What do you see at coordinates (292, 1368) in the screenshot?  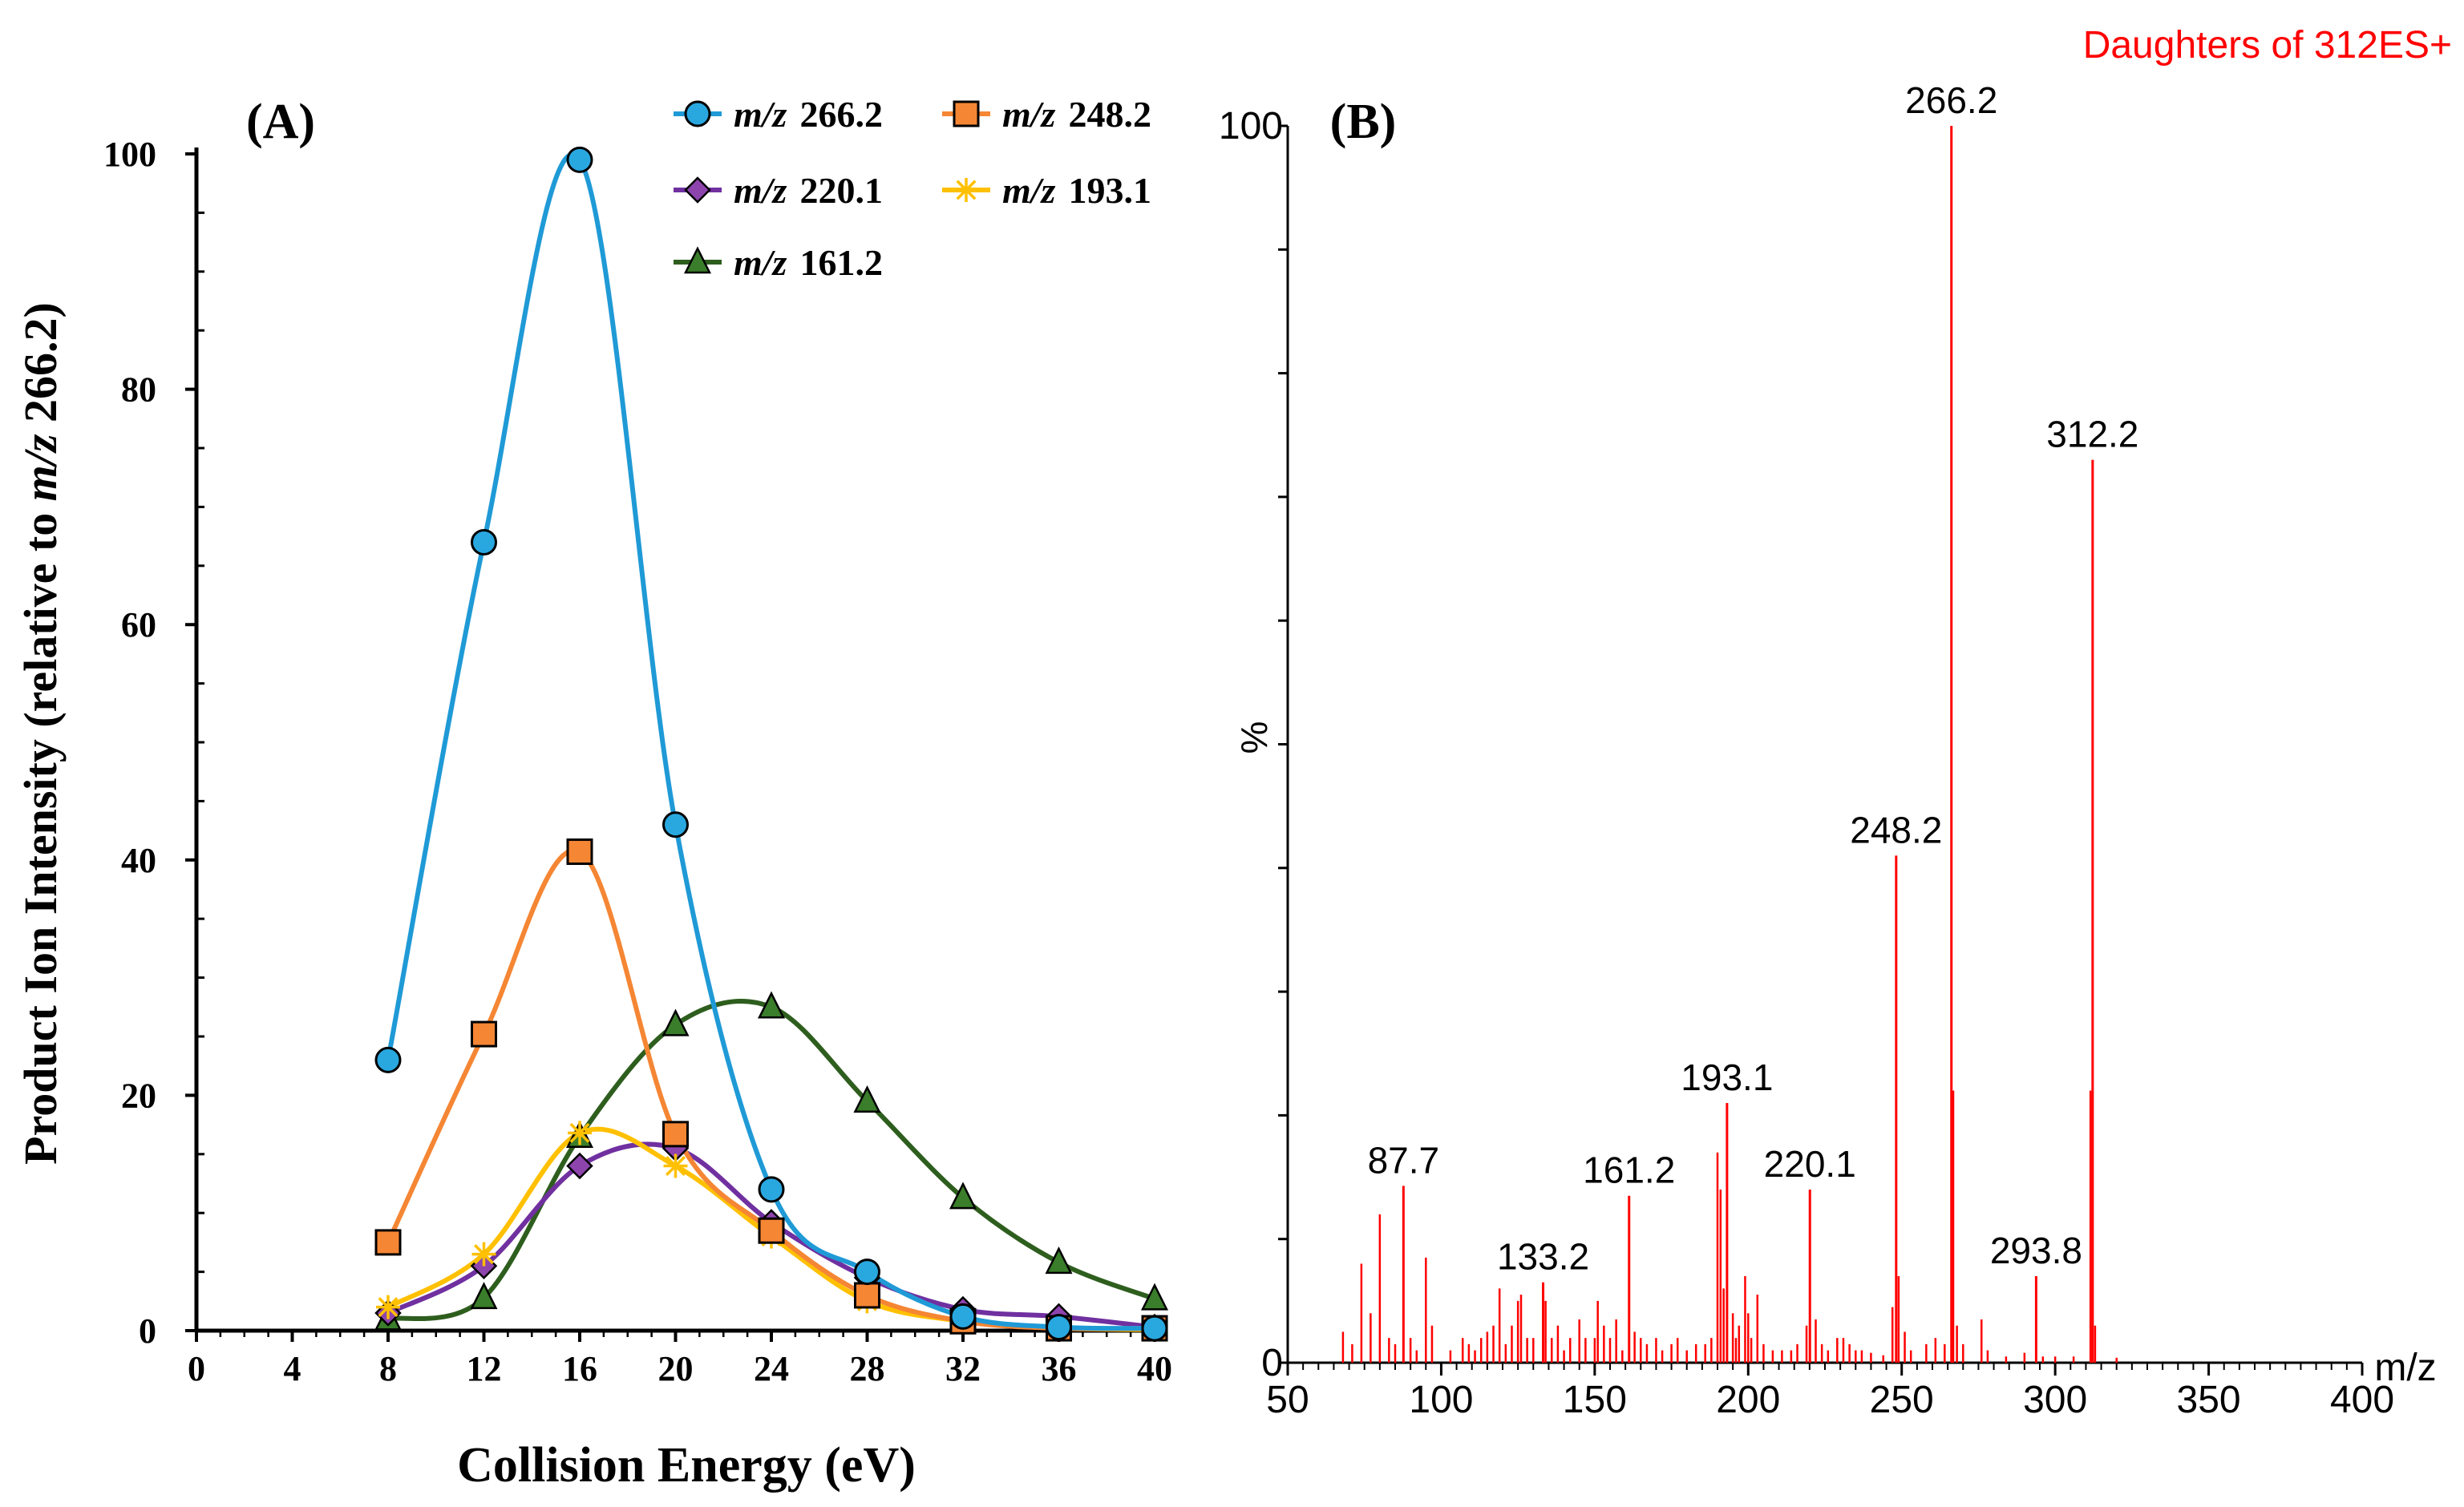 I see `panel-a-x-tick-label: 4` at bounding box center [292, 1368].